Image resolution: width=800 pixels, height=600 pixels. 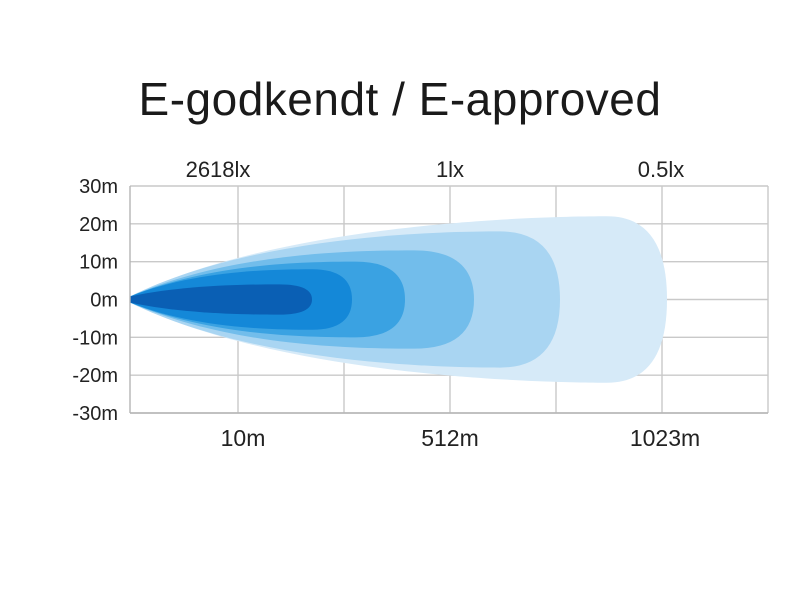 I want to click on lux-label-1: 1lx, so click(x=450, y=169).